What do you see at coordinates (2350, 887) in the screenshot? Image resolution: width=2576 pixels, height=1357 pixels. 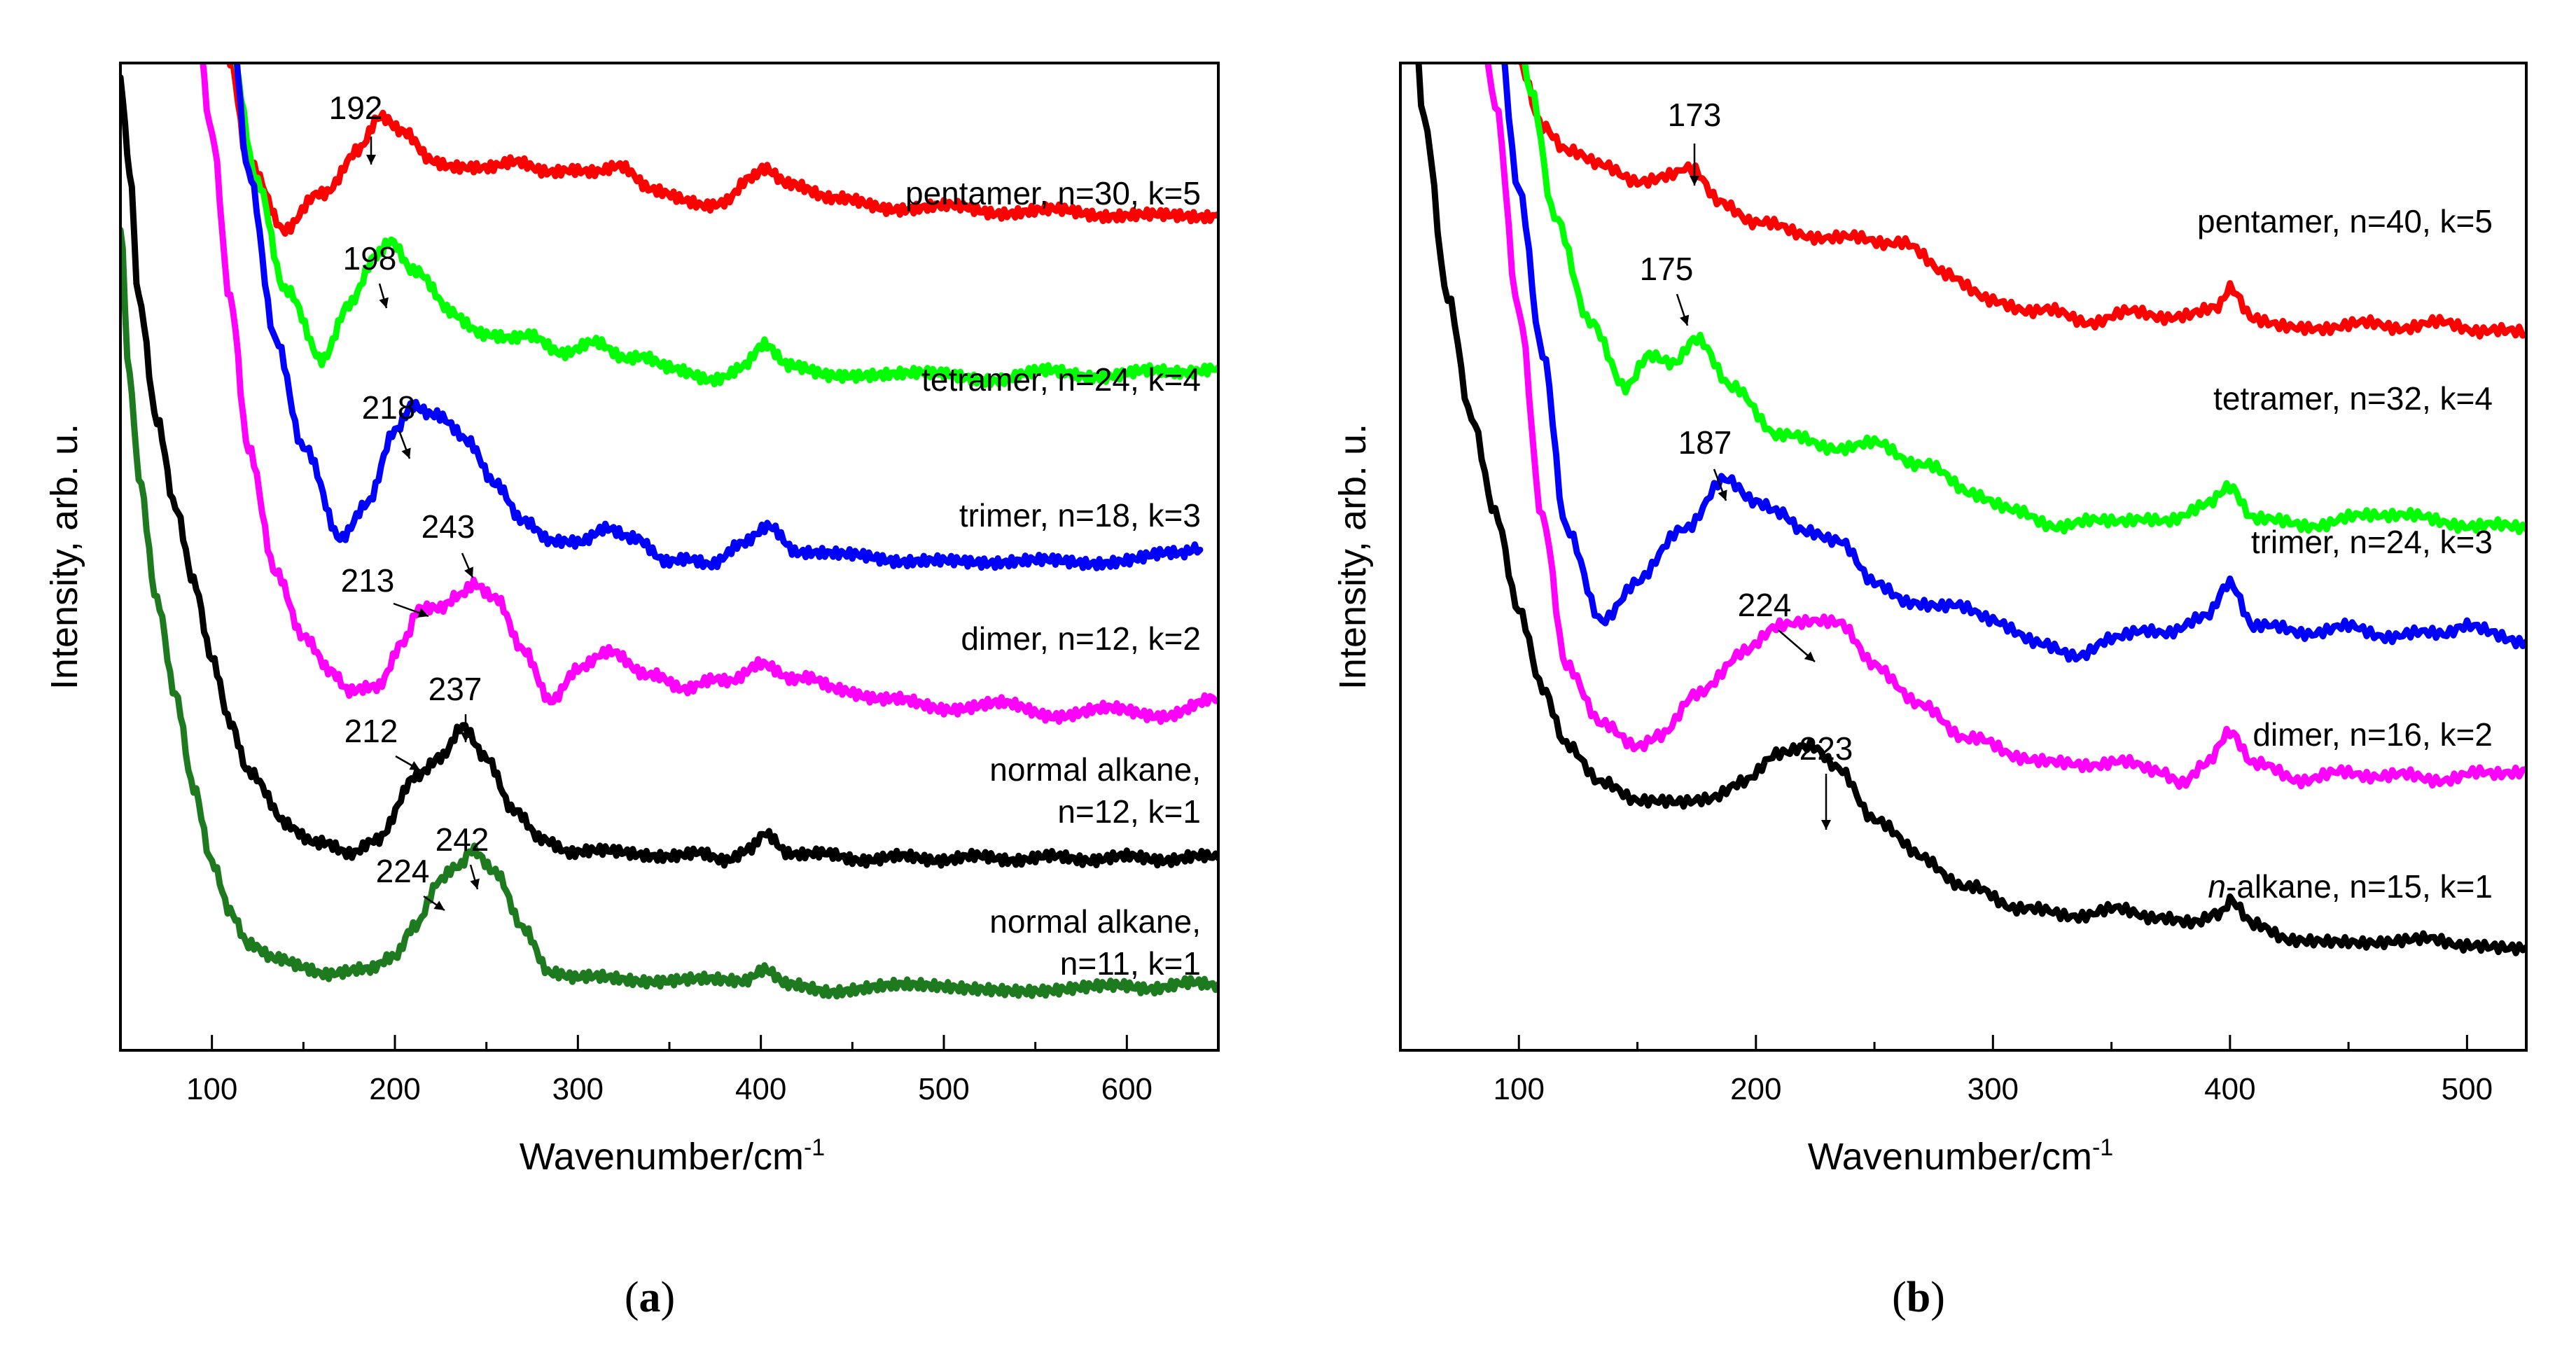 I see `series-label: n-alkane, n=15, k=1` at bounding box center [2350, 887].